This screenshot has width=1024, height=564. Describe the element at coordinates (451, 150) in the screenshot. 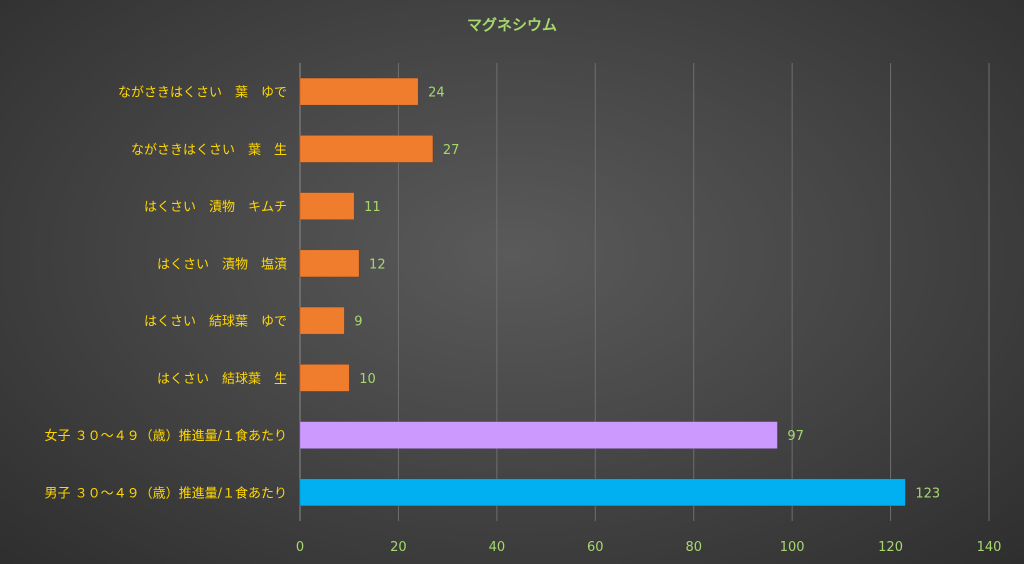

I see `data-label: 27` at that location.